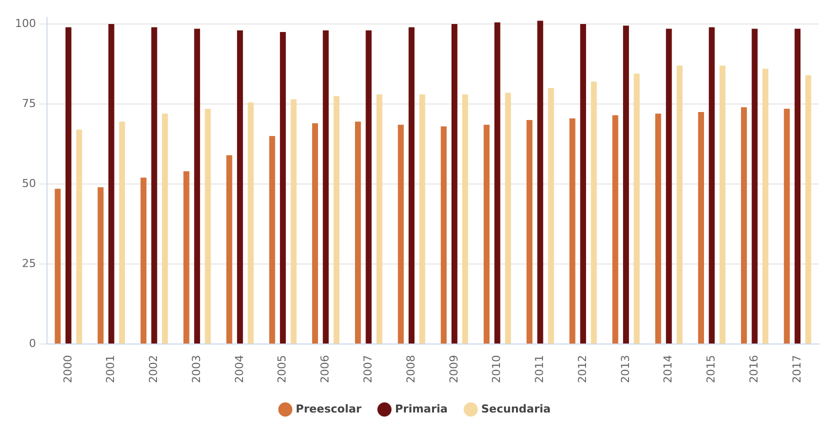  I want to click on x-tick-label: 2011, so click(539, 369).